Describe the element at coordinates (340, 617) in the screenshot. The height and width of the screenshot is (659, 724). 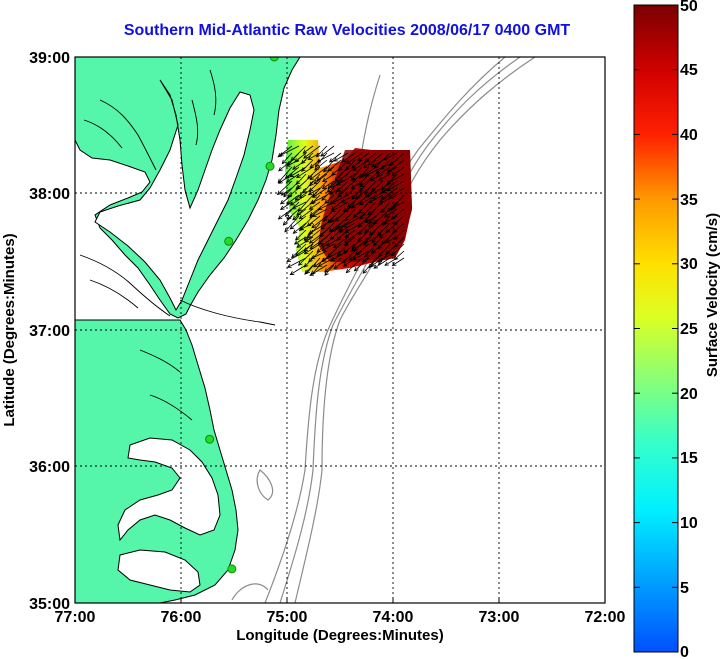
I see `x-tick-labels: 77:00 76:00 75:00 74:00 73:00 72:00` at that location.